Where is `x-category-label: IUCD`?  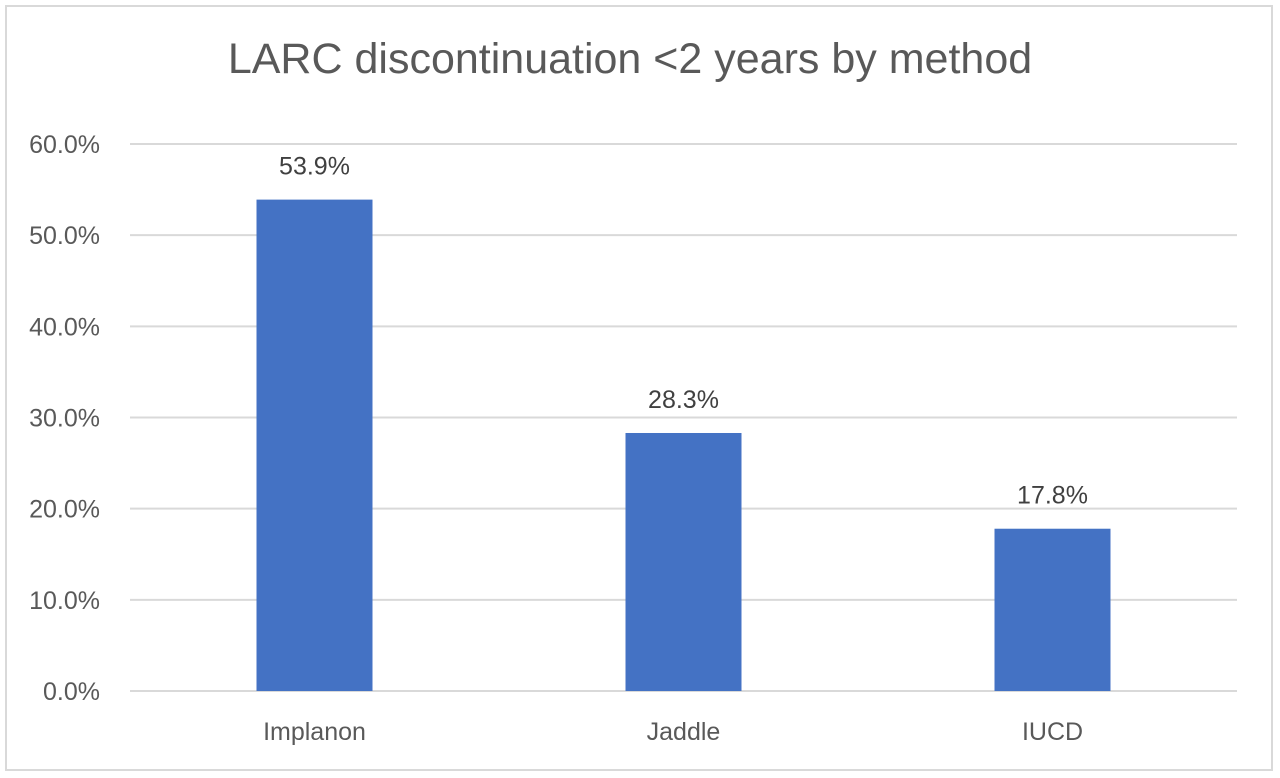
x-category-label: IUCD is located at coordinates (1052, 732).